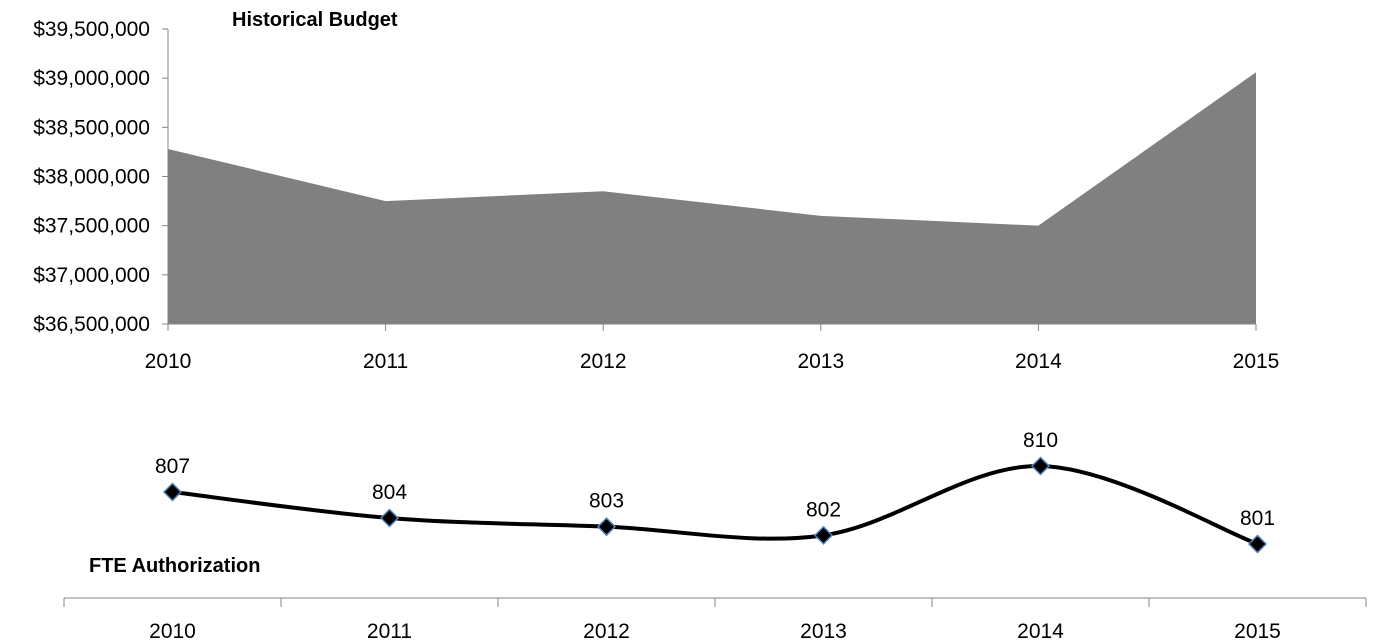 This screenshot has width=1379, height=644. What do you see at coordinates (606, 501) in the screenshot?
I see `fte-data-label: 803` at bounding box center [606, 501].